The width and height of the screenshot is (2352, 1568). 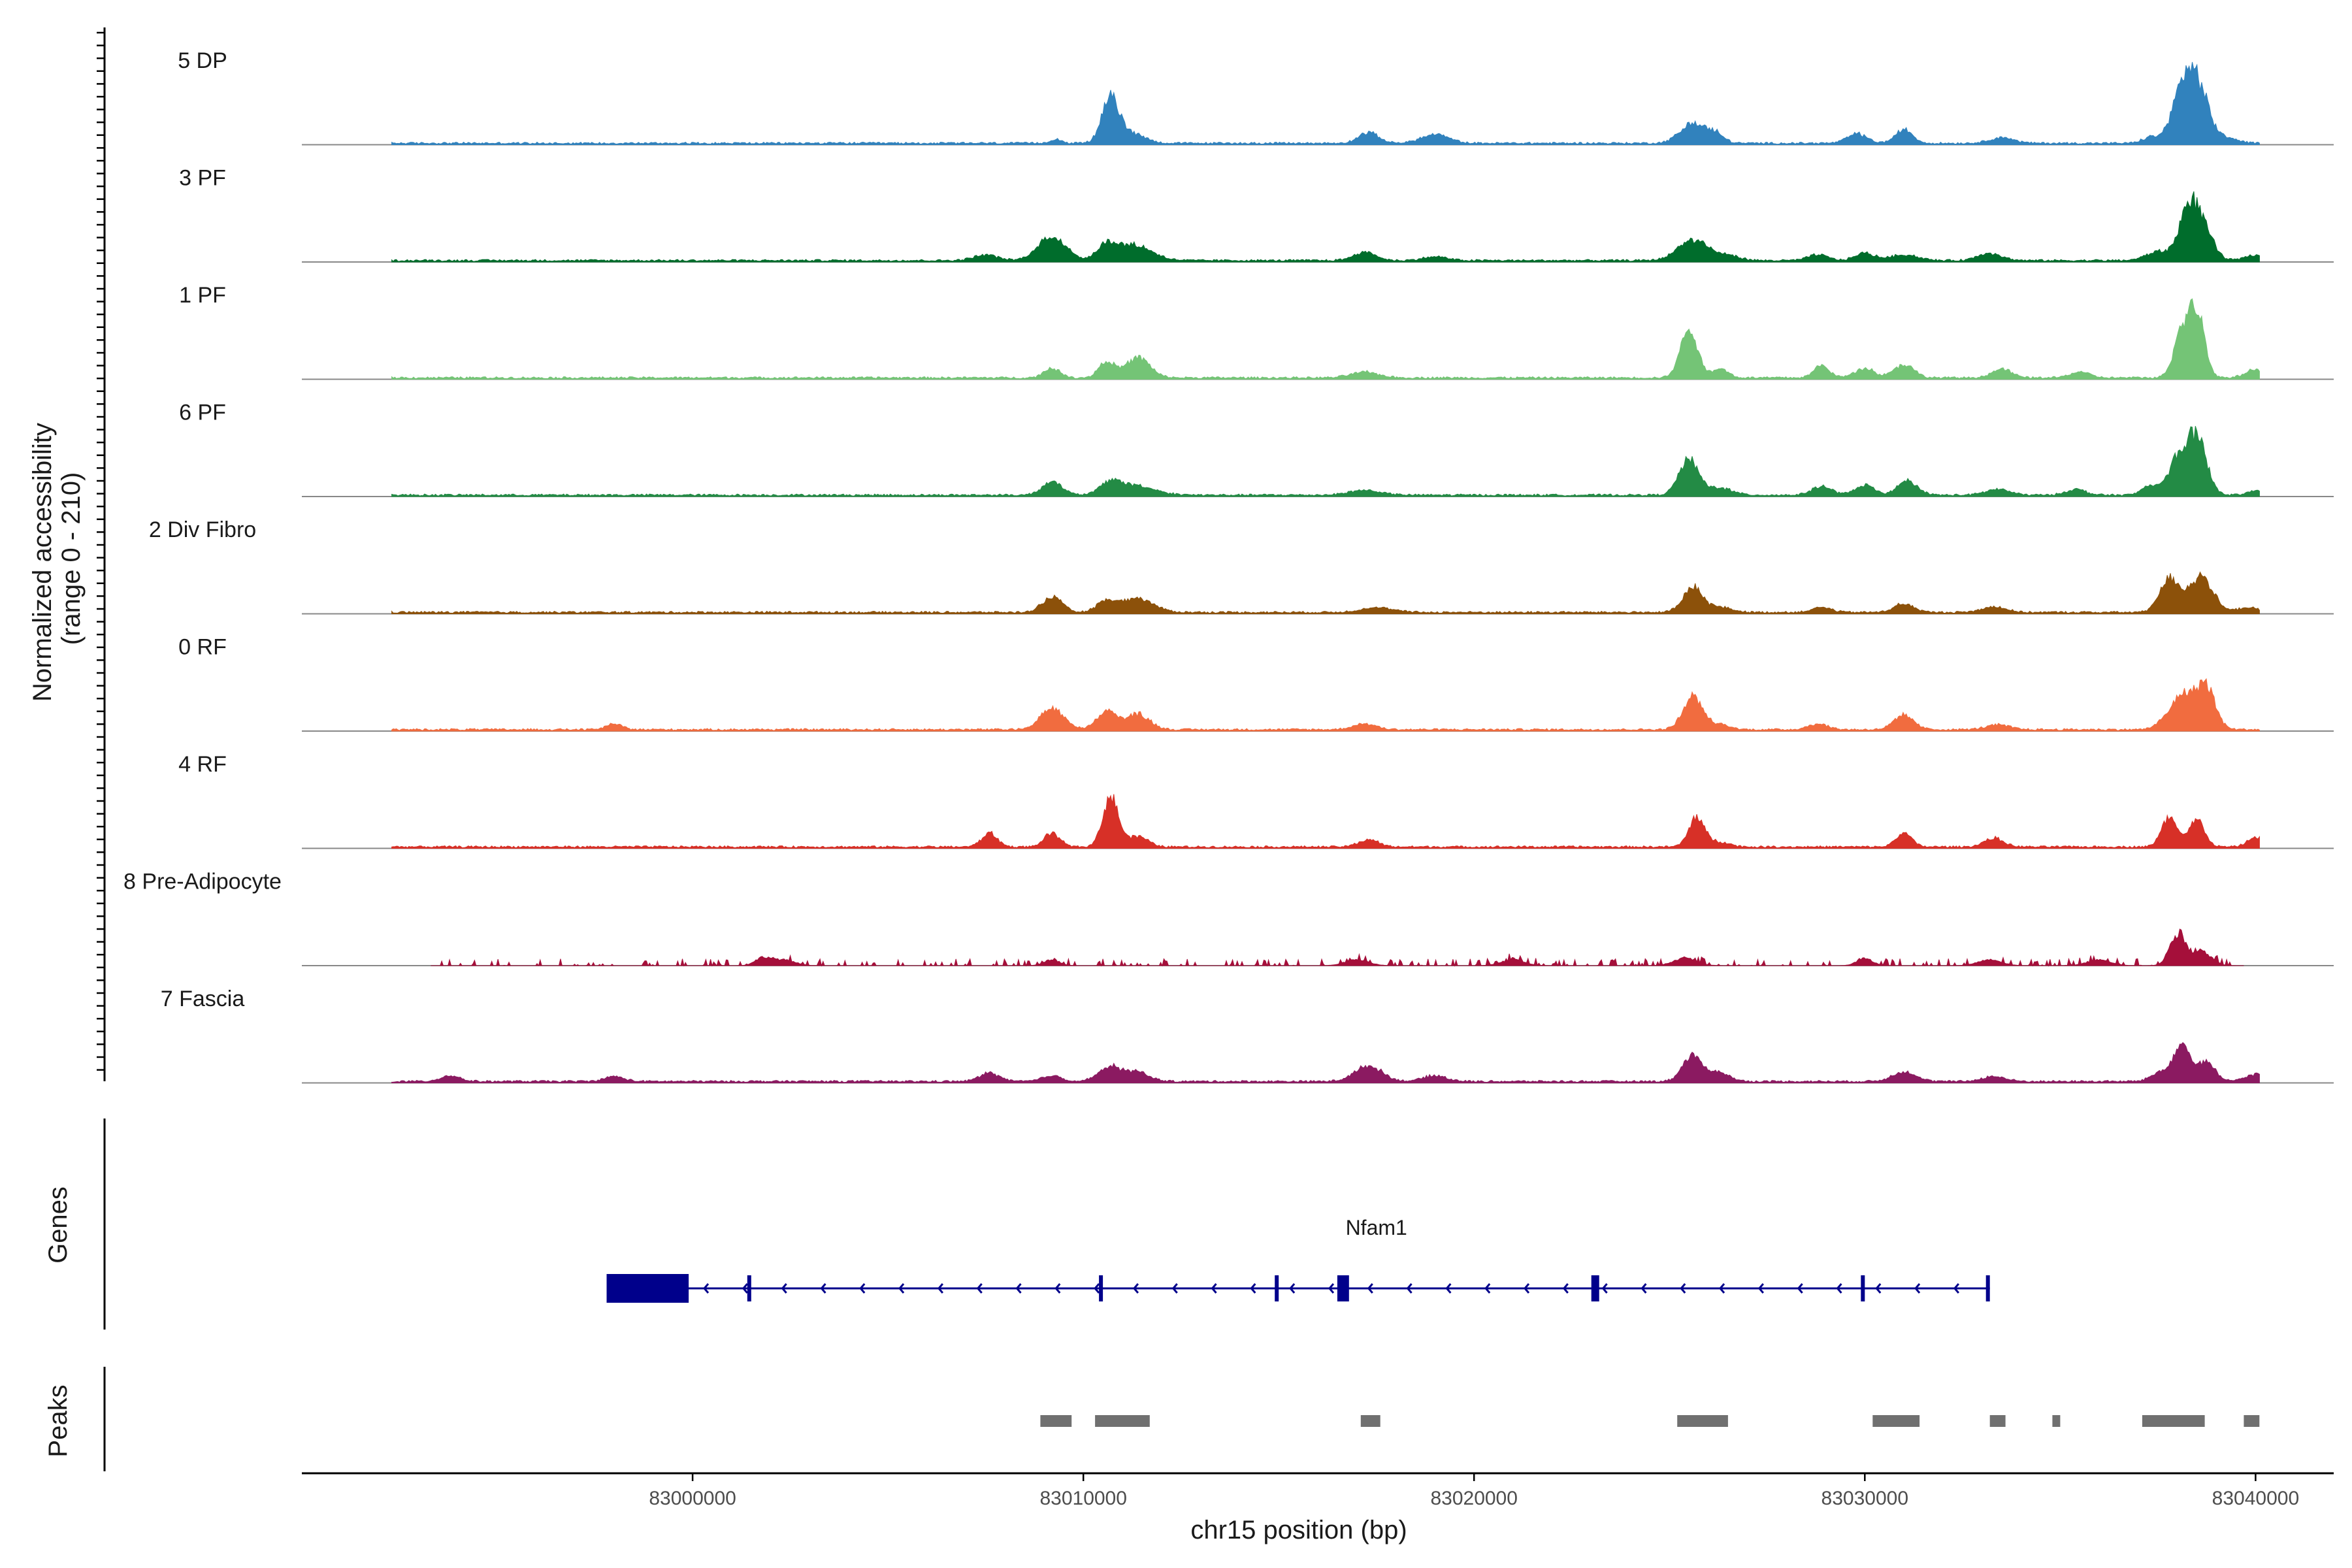 I want to click on x-tick-label: 83020000, so click(x=1473, y=1498).